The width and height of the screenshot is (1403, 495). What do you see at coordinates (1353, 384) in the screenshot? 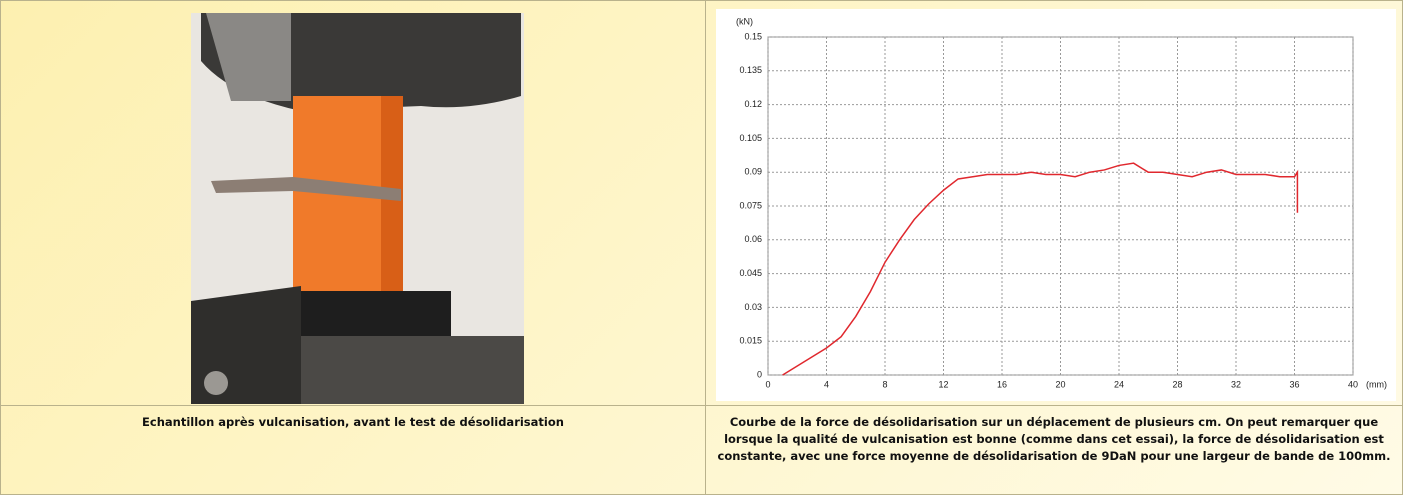
I see `x-tick-label: 40` at bounding box center [1353, 384].